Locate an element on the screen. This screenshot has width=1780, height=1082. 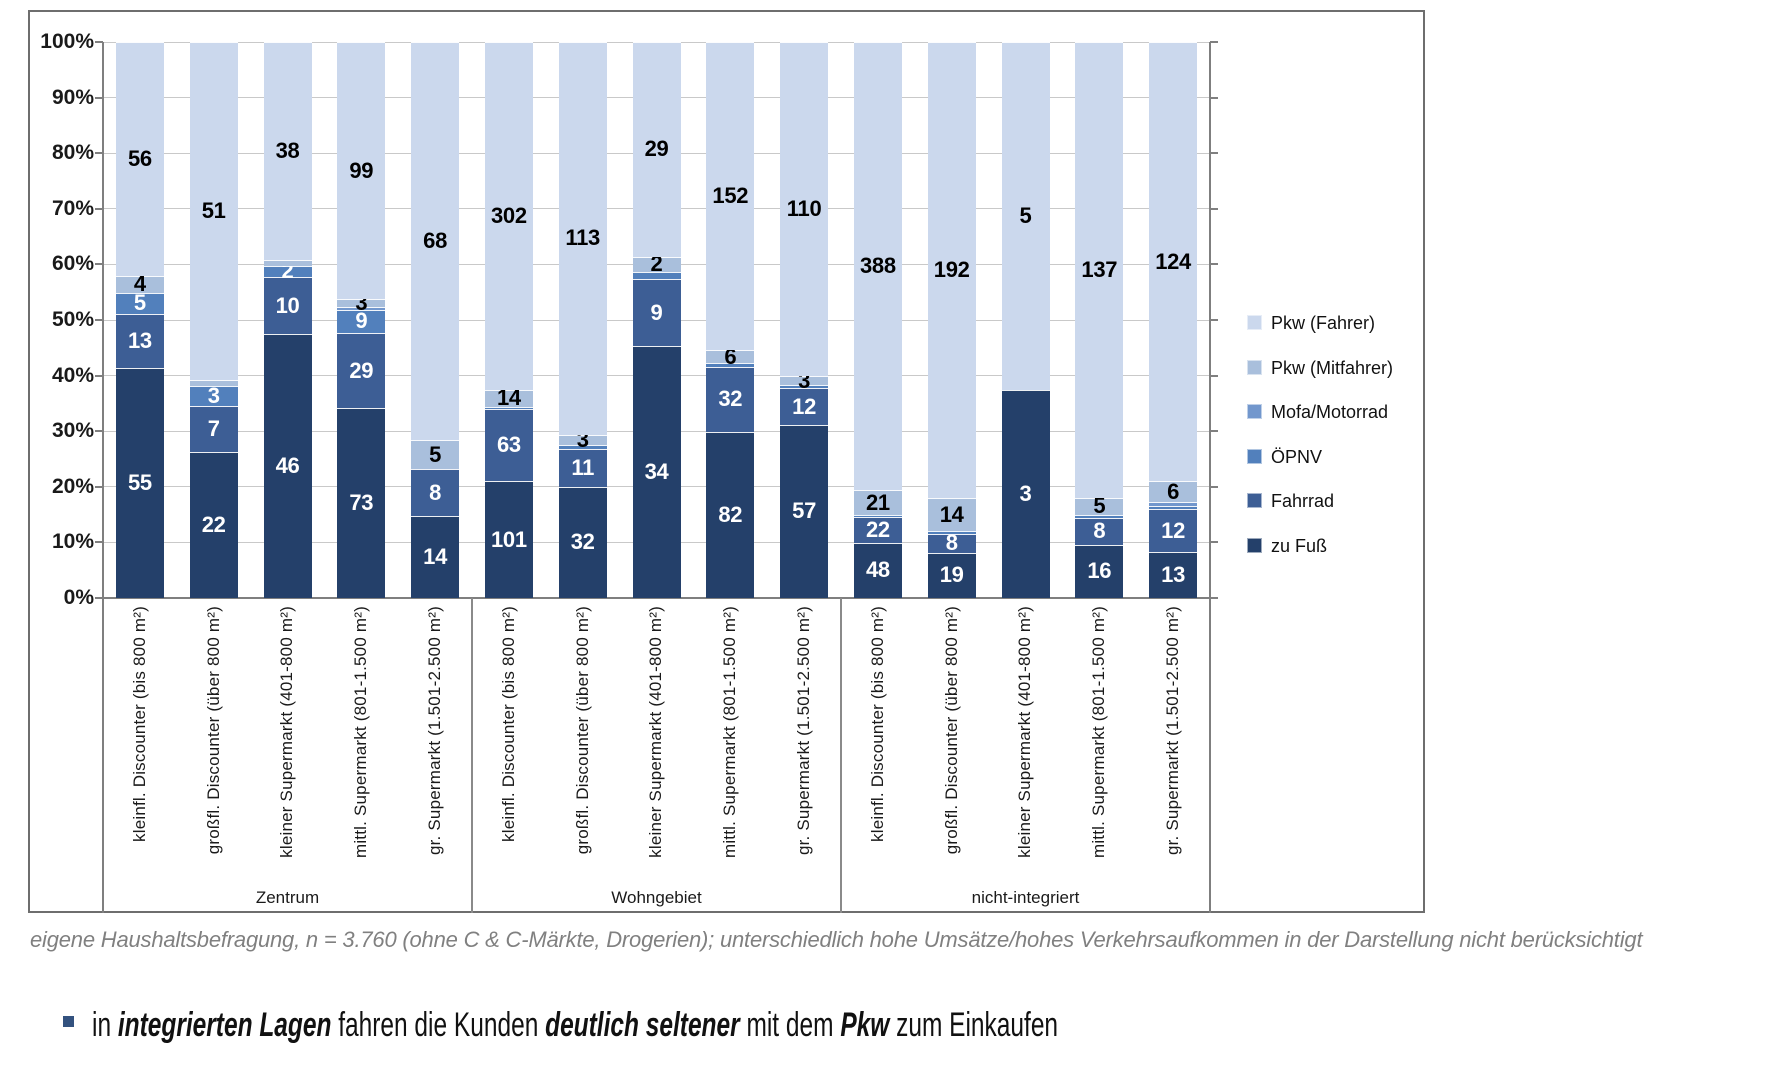
data-label: 48 is located at coordinates (877, 570).